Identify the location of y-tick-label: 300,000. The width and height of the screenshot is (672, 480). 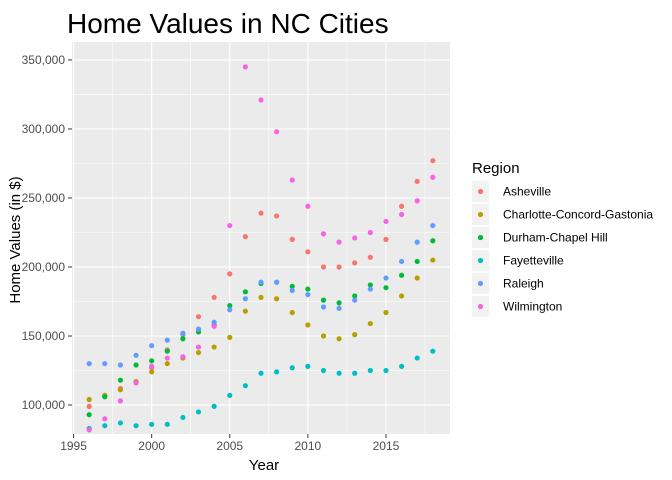
(44, 129).